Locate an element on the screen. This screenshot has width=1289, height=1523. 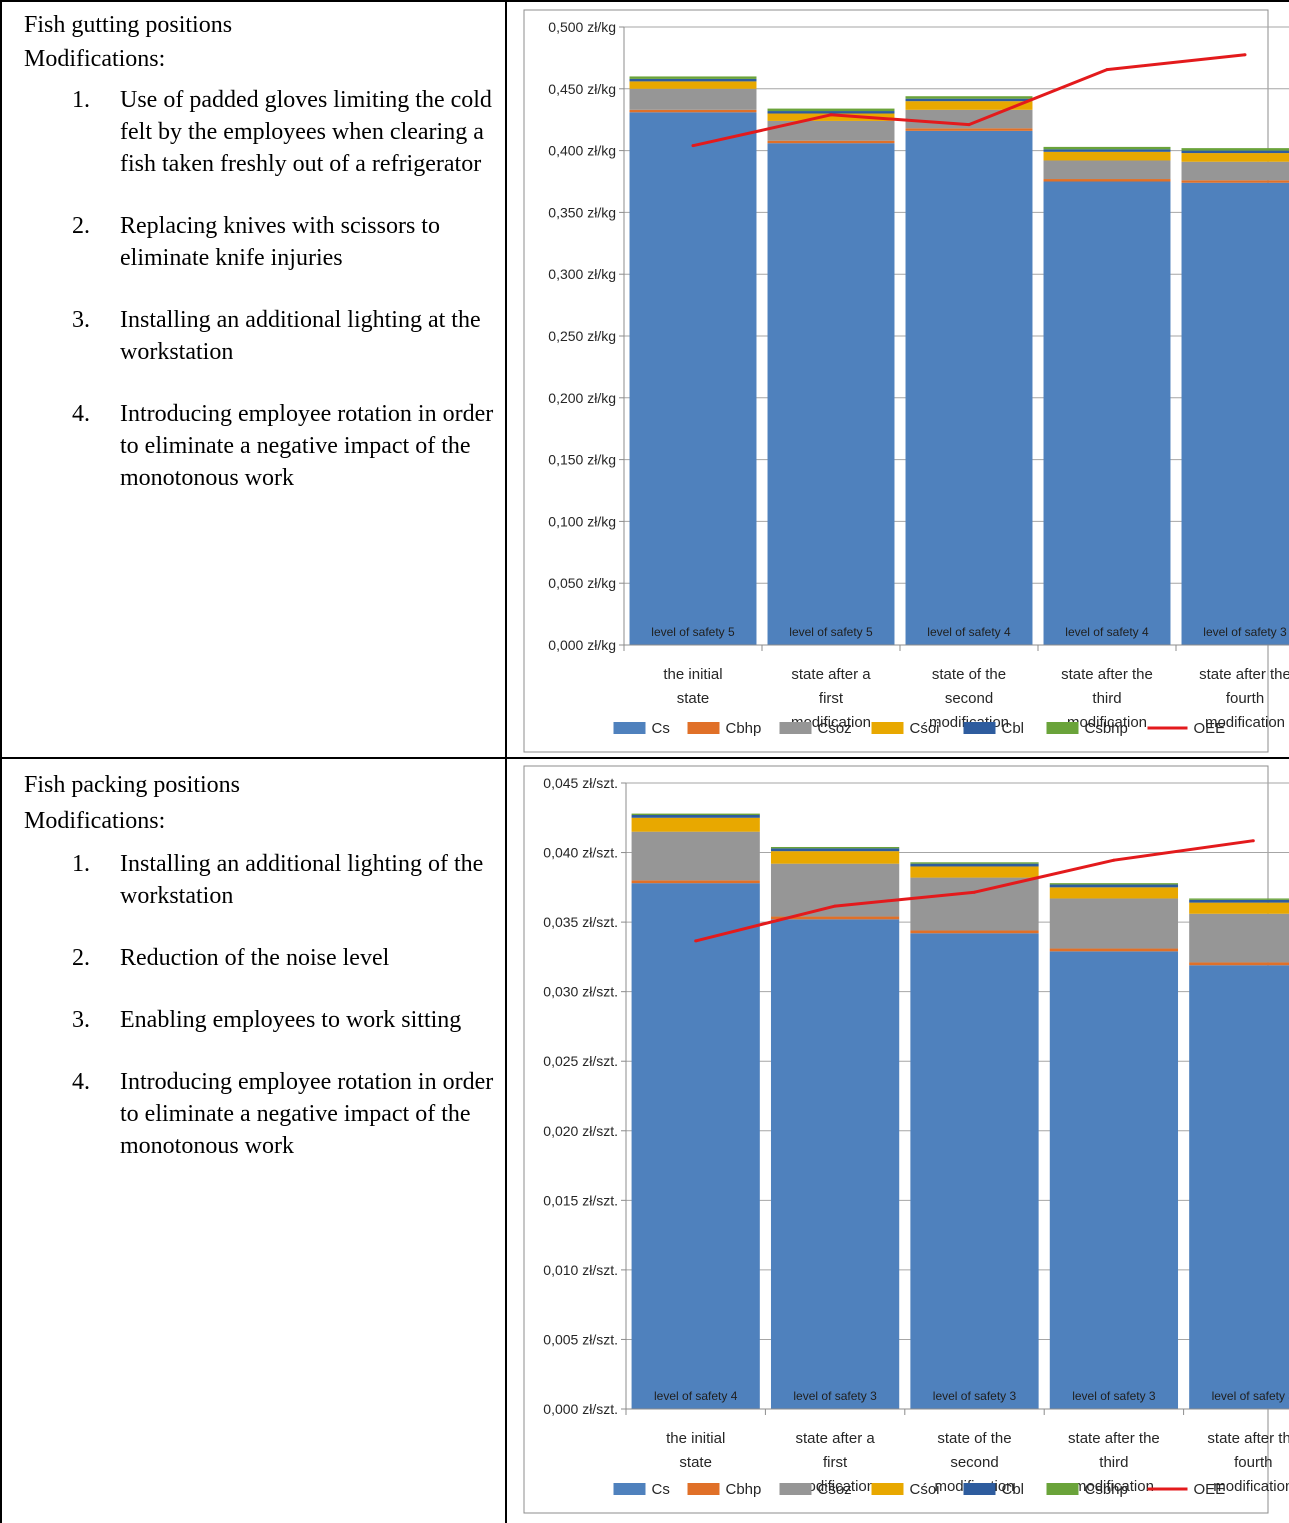
y-tick-label: 0,010 zł/szt. is located at coordinates (580, 1270).